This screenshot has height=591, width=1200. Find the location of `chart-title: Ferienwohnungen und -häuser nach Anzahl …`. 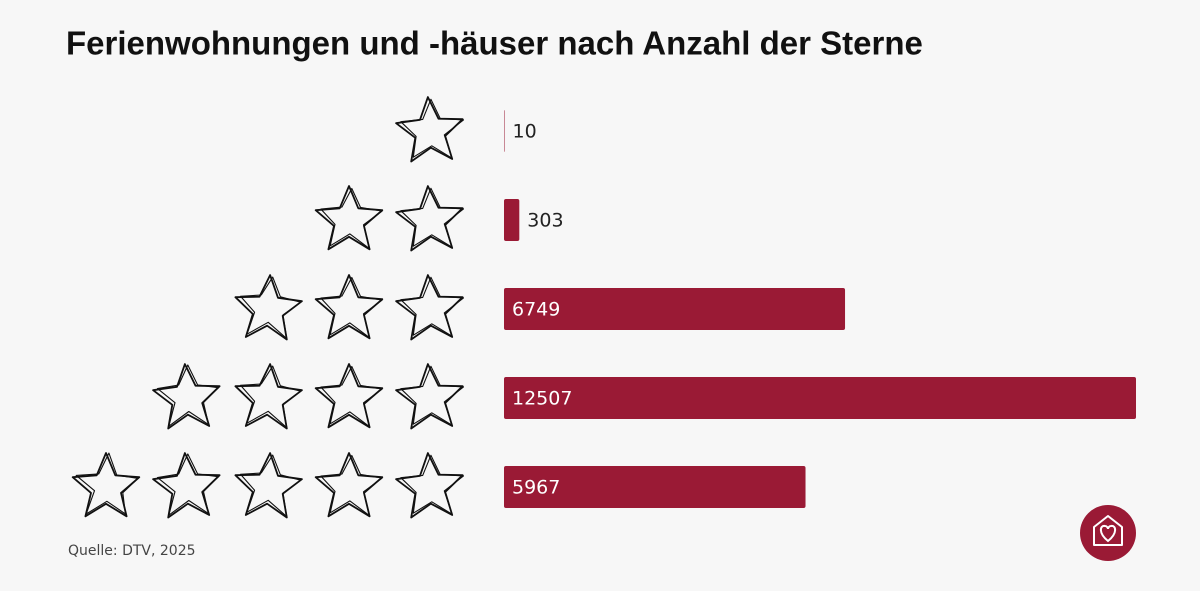

chart-title: Ferienwohnungen und -häuser nach Anzahl … is located at coordinates (494, 43).